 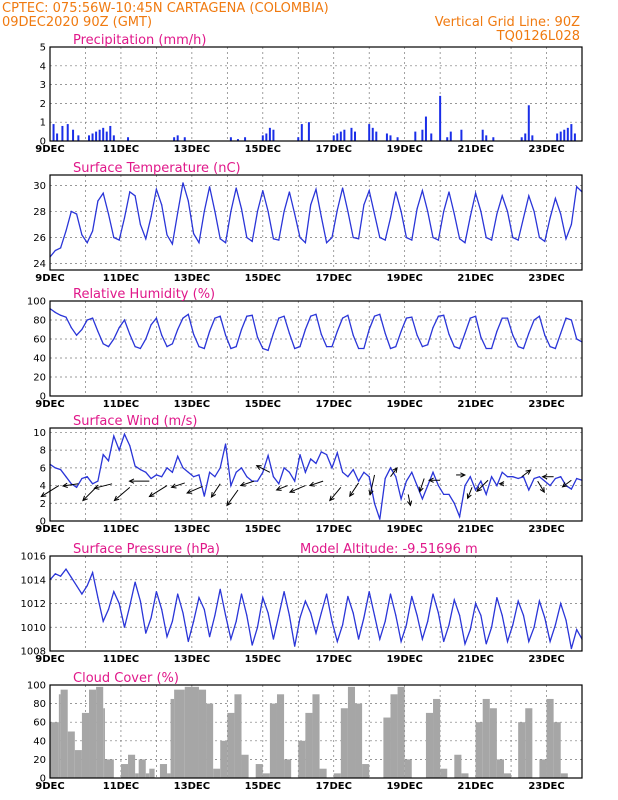 What do you see at coordinates (43, 104) in the screenshot?
I see `y-tick-label: 2` at bounding box center [43, 104].